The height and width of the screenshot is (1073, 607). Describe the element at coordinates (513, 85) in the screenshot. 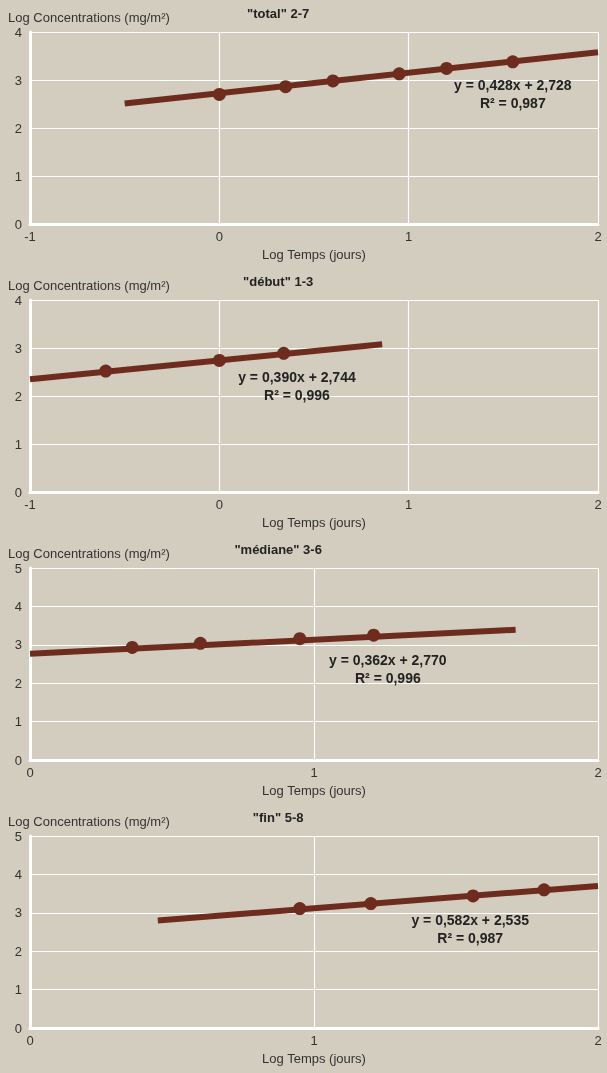

I see `annotation: y = 0,428x + 2,728` at that location.